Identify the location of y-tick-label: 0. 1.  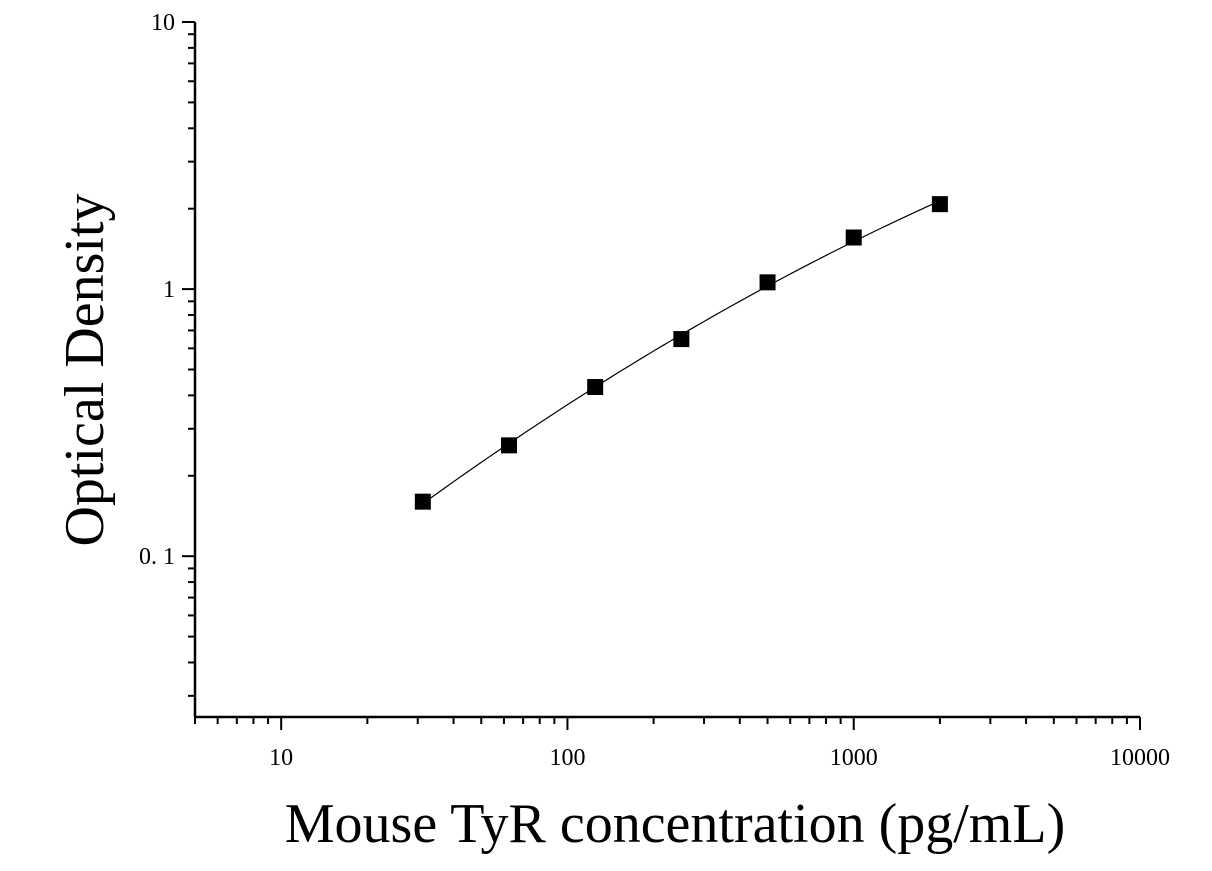
(157, 557).